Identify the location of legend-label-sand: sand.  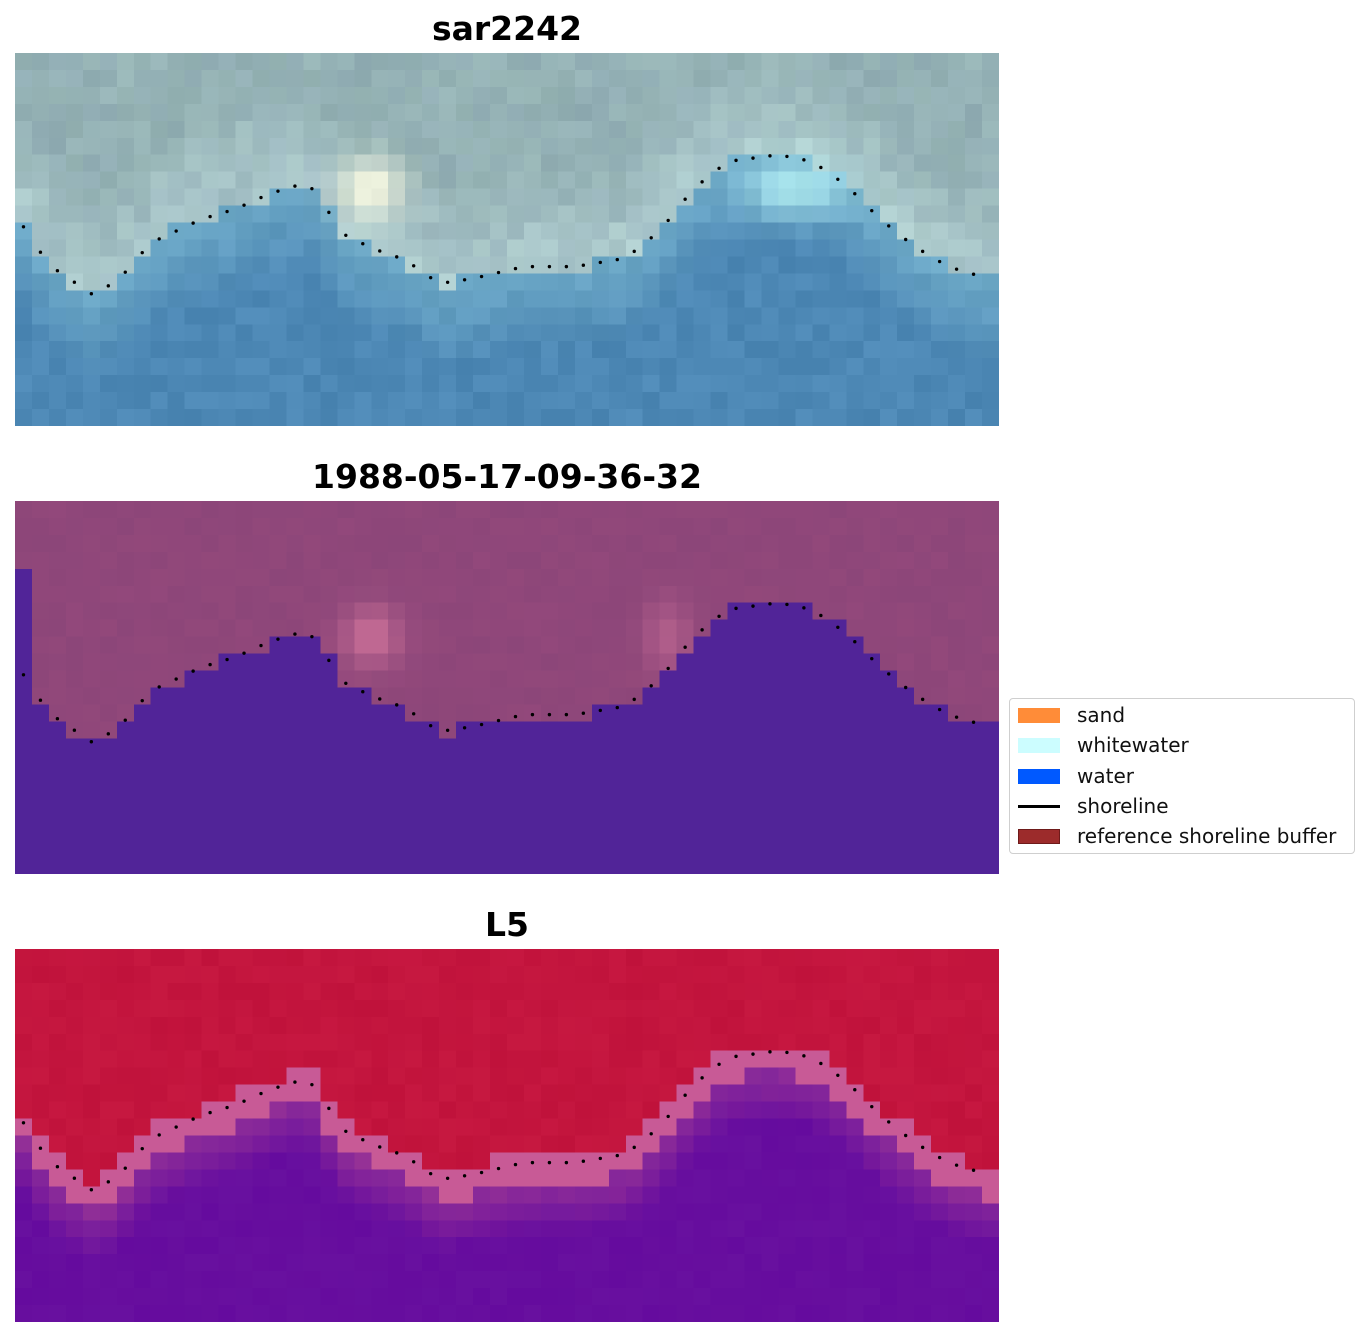
(1101, 715).